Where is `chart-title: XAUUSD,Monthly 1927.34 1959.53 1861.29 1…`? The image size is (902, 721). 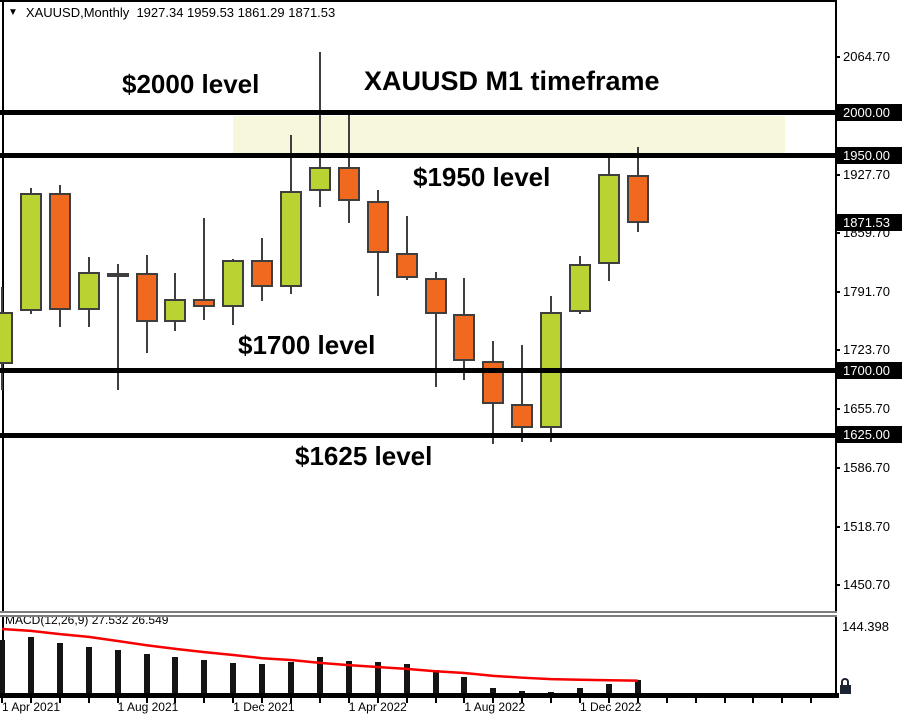 chart-title: XAUUSD,Monthly 1927.34 1959.53 1861.29 1… is located at coordinates (180, 12).